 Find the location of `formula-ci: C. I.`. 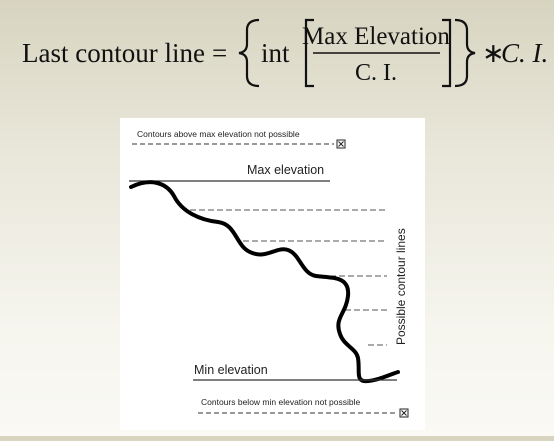

formula-ci: C. I. is located at coordinates (524, 53).